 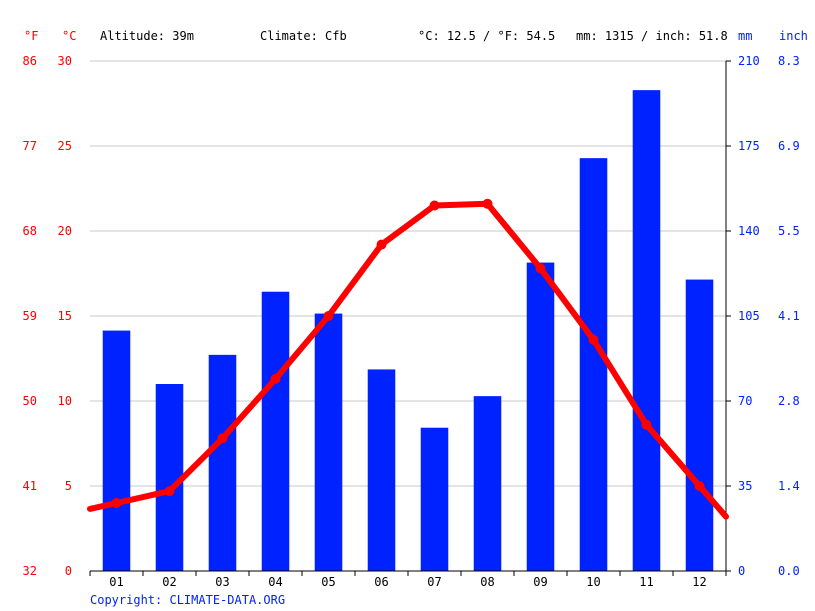 I want to click on climate-label: Climate: Cfb, so click(x=303, y=36).